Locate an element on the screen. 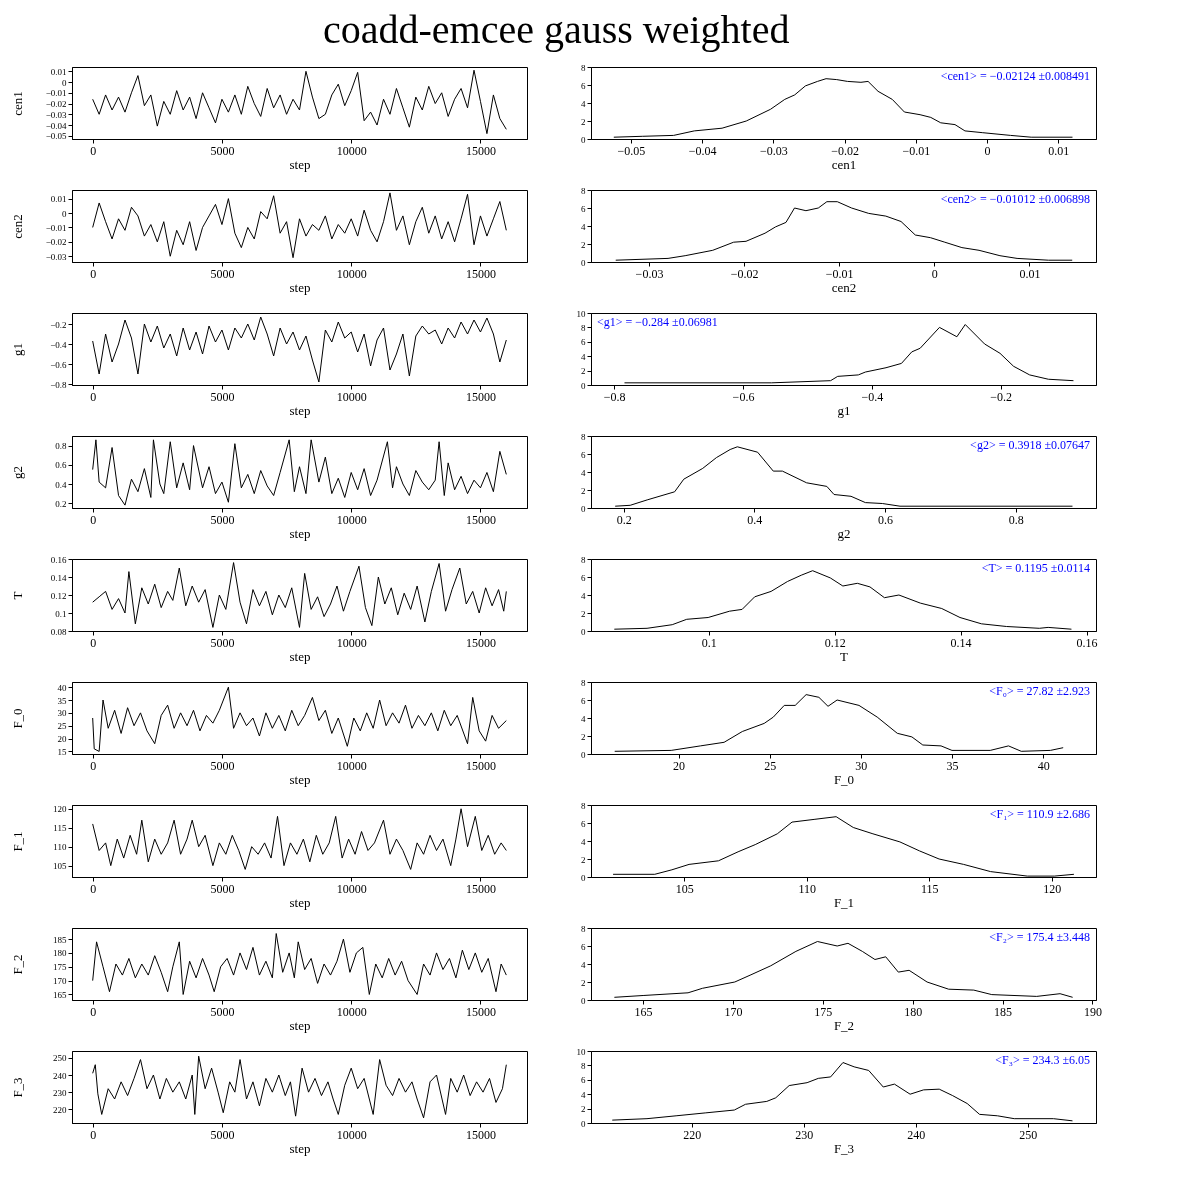 This screenshot has width=1200, height=1200. annotation: <F₁> = 110.9 ±2.686 is located at coordinates (1039, 814).